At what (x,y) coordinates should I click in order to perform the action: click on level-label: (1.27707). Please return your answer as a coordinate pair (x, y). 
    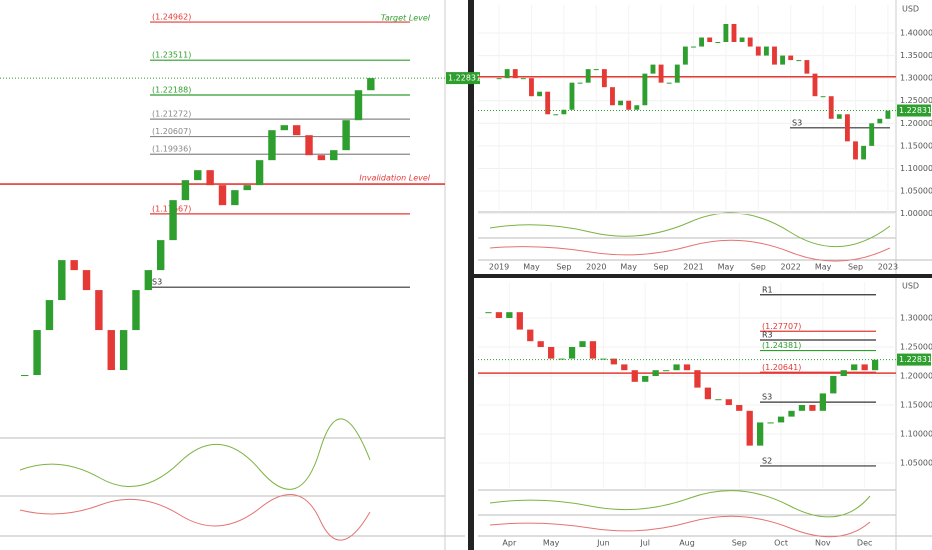
    Looking at the image, I should click on (781, 326).